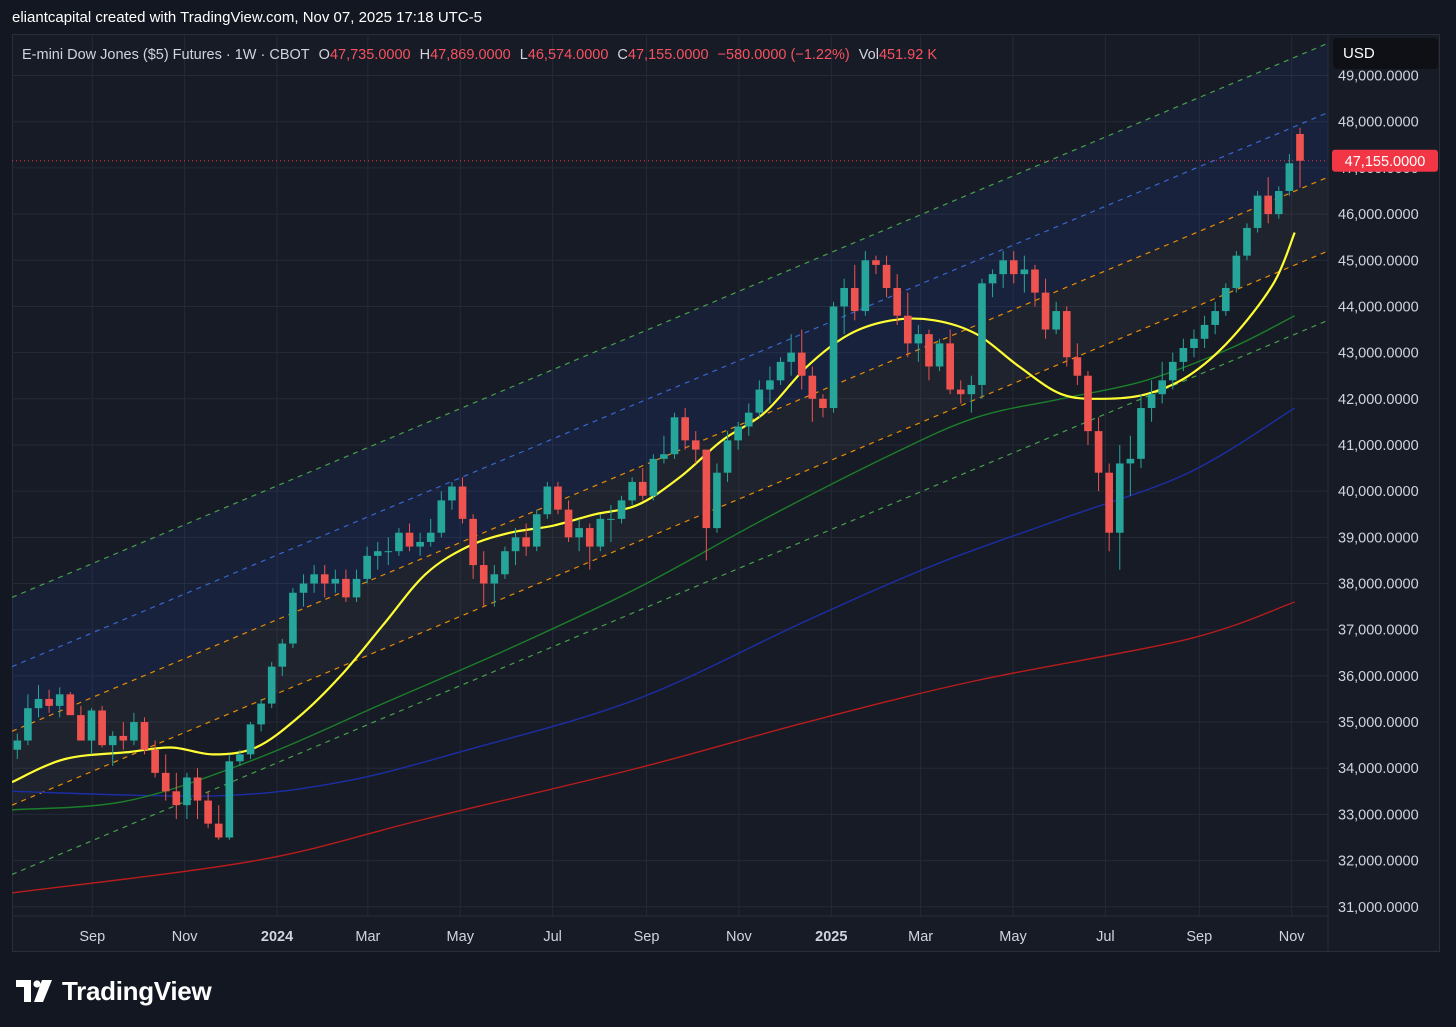  I want to click on volume-value: 451.92 K, so click(907, 55).